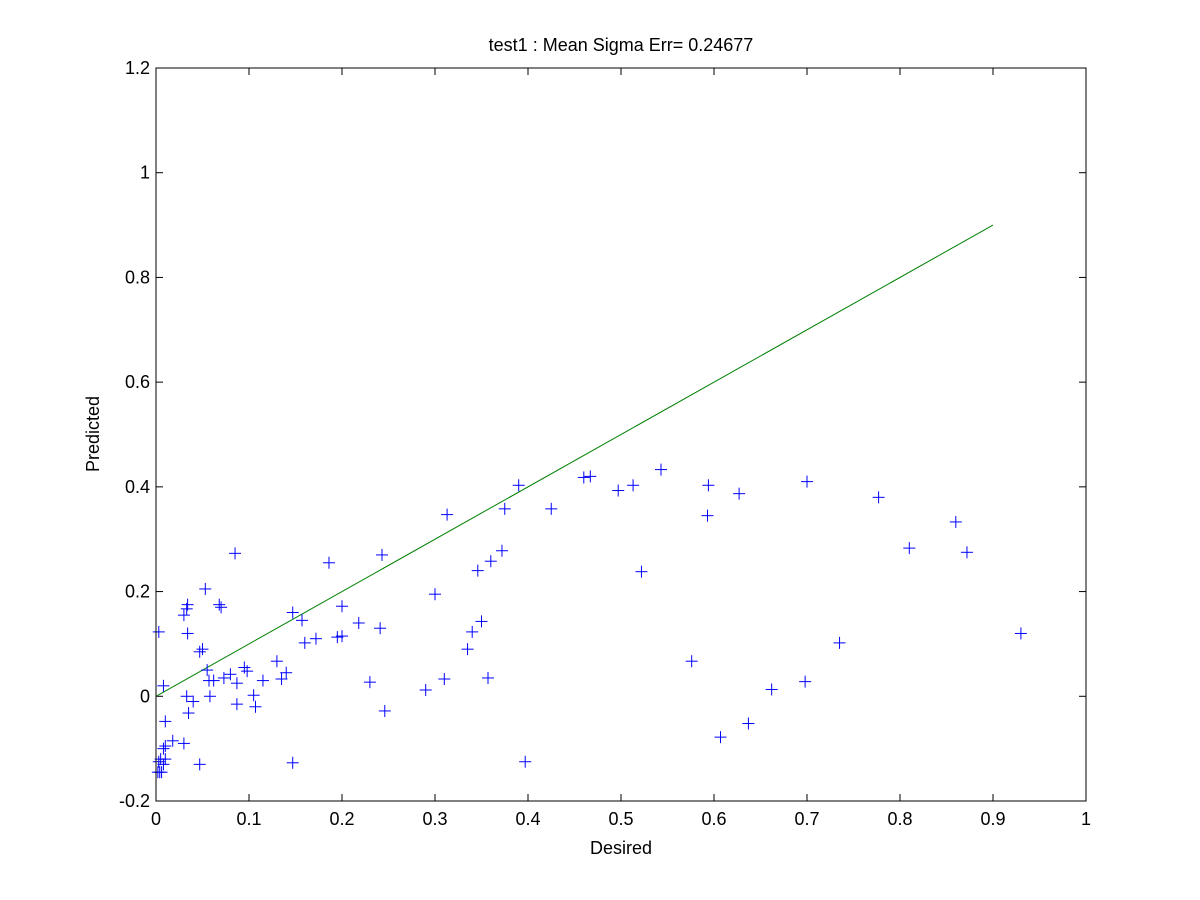  Describe the element at coordinates (621, 848) in the screenshot. I see `x-axis-label: Desired` at that location.